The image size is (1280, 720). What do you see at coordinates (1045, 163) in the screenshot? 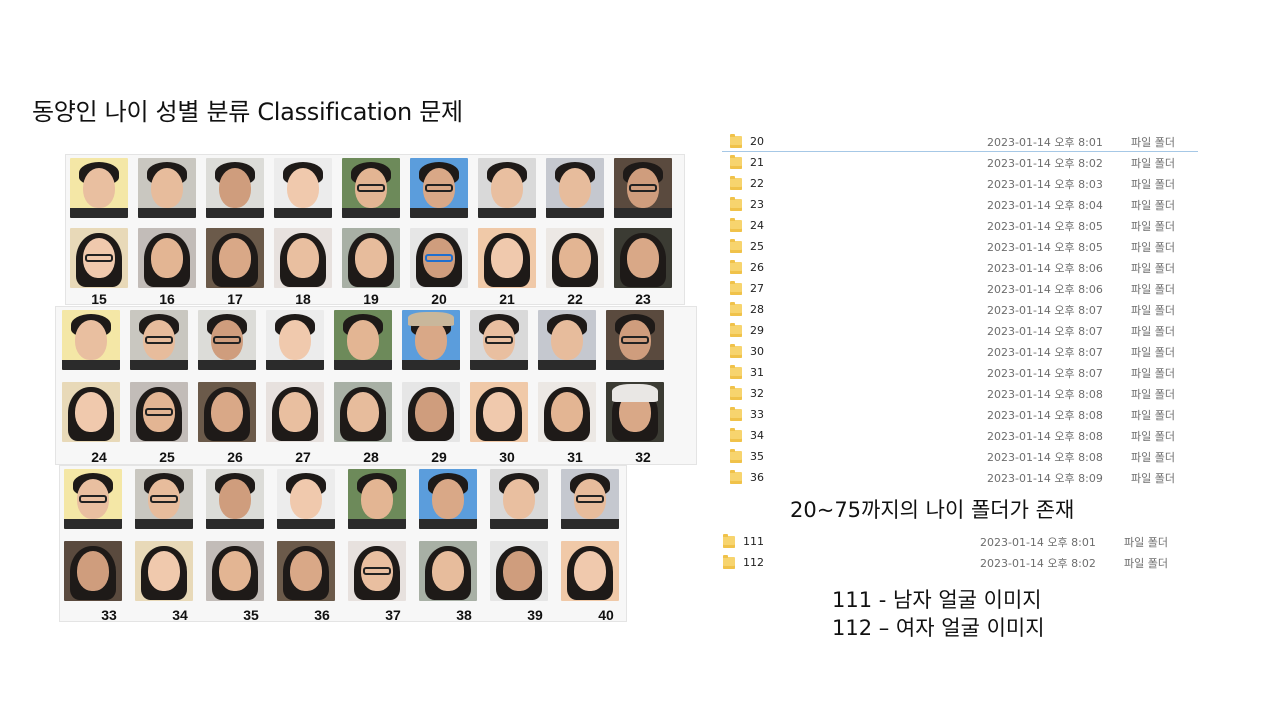
I see `folder-date: 2023-01-14 오후 8:02` at bounding box center [1045, 163].